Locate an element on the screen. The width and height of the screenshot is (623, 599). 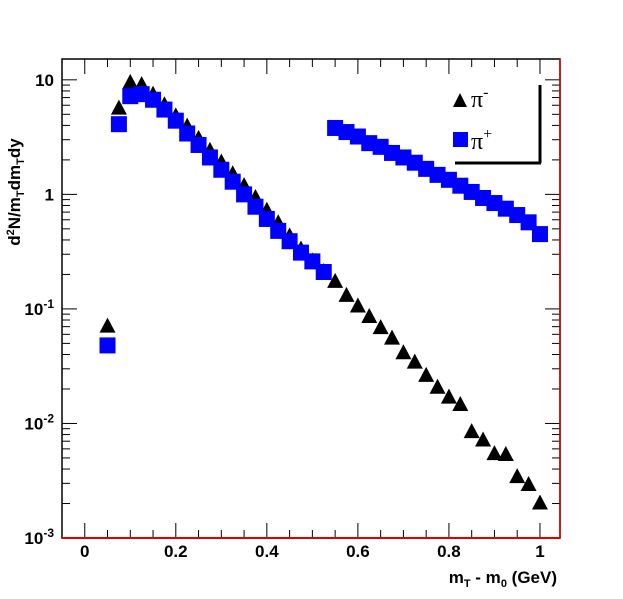
y-tick-label: 10⁻³ is located at coordinates (39, 537).